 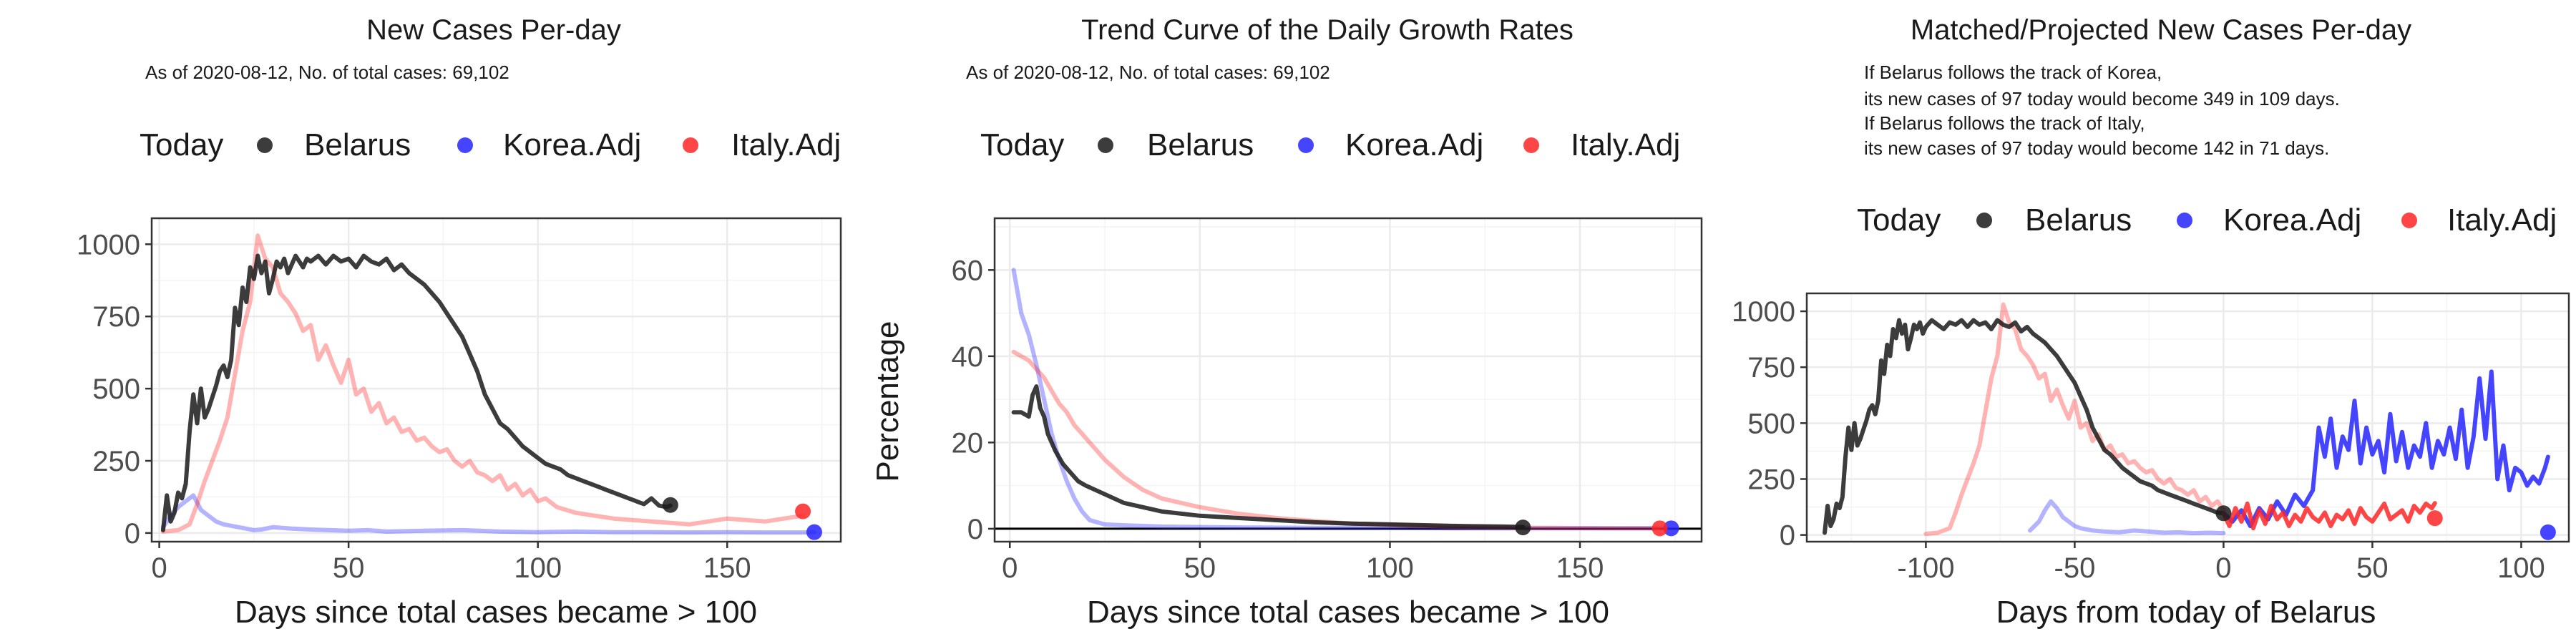 I want to click on x-tick-label: -50, so click(x=2075, y=568).